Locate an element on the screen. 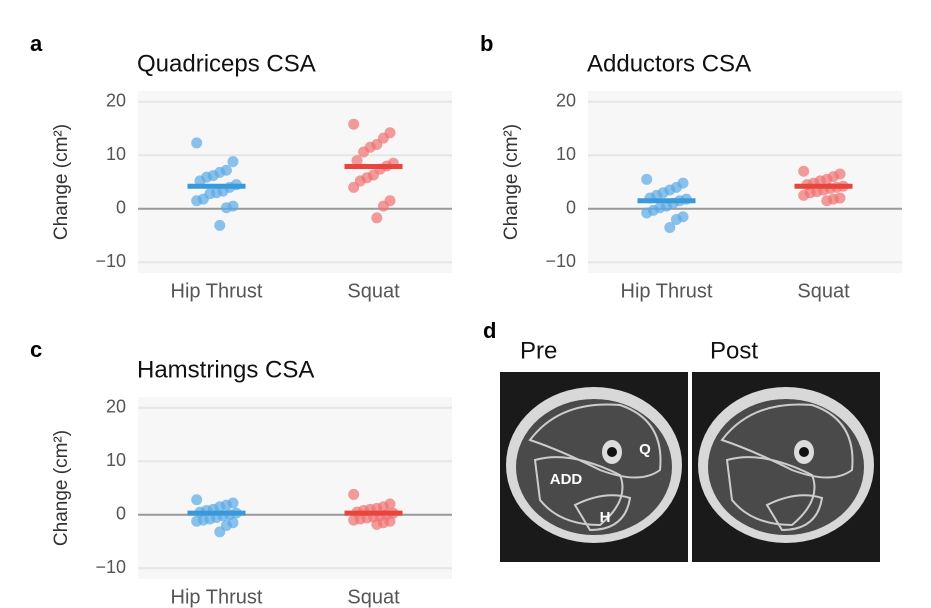 This screenshot has width=931, height=608. region-label: ADD is located at coordinates (566, 479).